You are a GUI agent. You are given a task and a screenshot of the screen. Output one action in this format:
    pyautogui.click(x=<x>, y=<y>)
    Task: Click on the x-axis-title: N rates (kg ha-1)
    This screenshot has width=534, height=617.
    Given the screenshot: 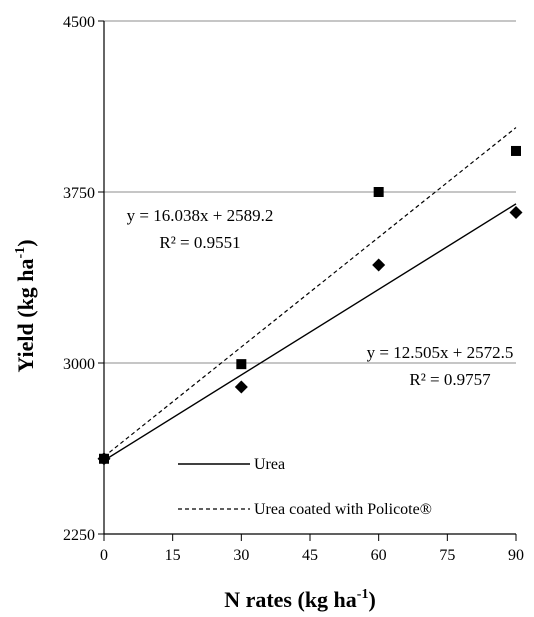 What is the action you would take?
    pyautogui.click(x=300, y=599)
    